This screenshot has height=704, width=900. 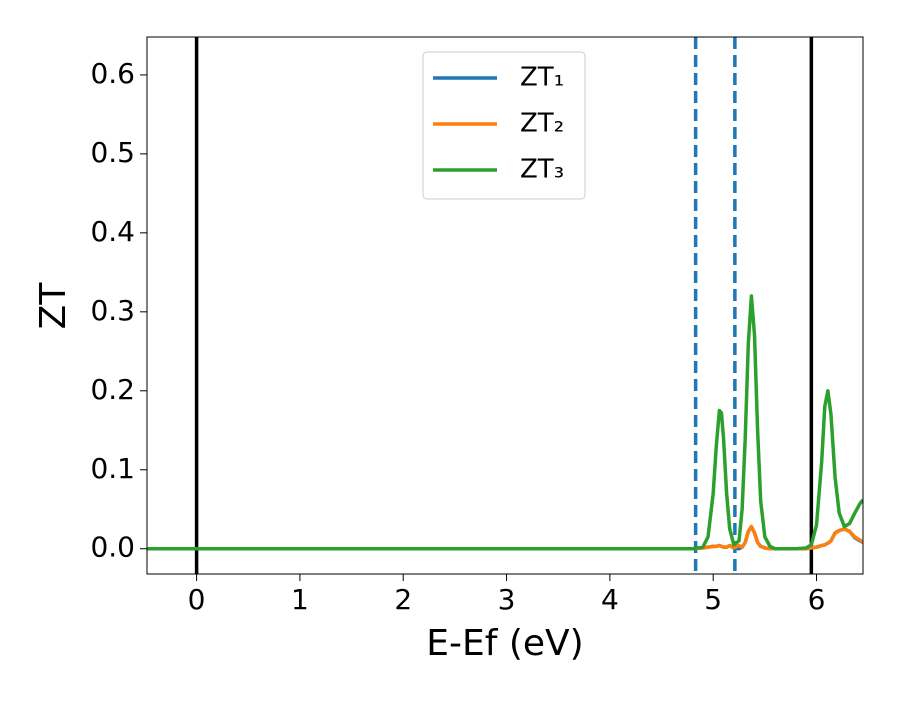 What do you see at coordinates (112, 389) in the screenshot?
I see `y-tick-label: 0.2` at bounding box center [112, 389].